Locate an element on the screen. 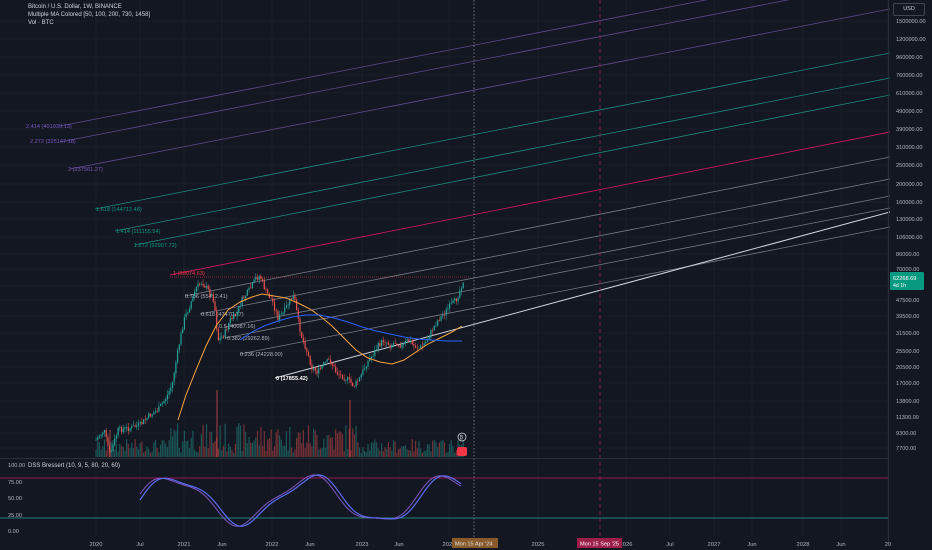 This screenshot has width=932, height=550. oscillator-pane is located at coordinates (444, 500).